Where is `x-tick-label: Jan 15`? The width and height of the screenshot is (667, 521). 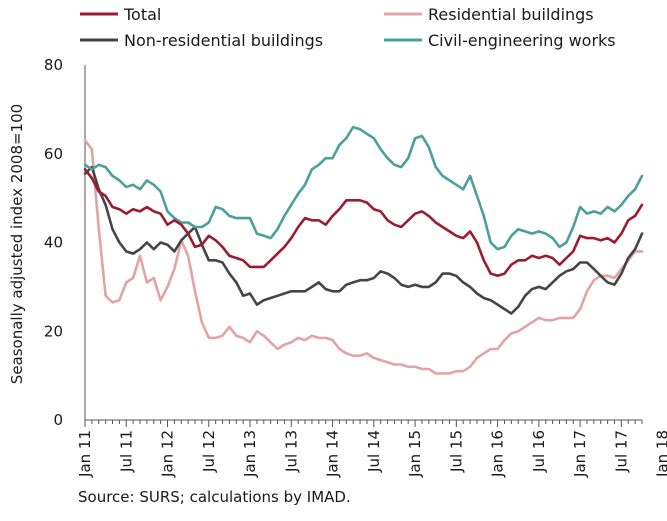
x-tick-label: Jan 15 is located at coordinates (415, 454).